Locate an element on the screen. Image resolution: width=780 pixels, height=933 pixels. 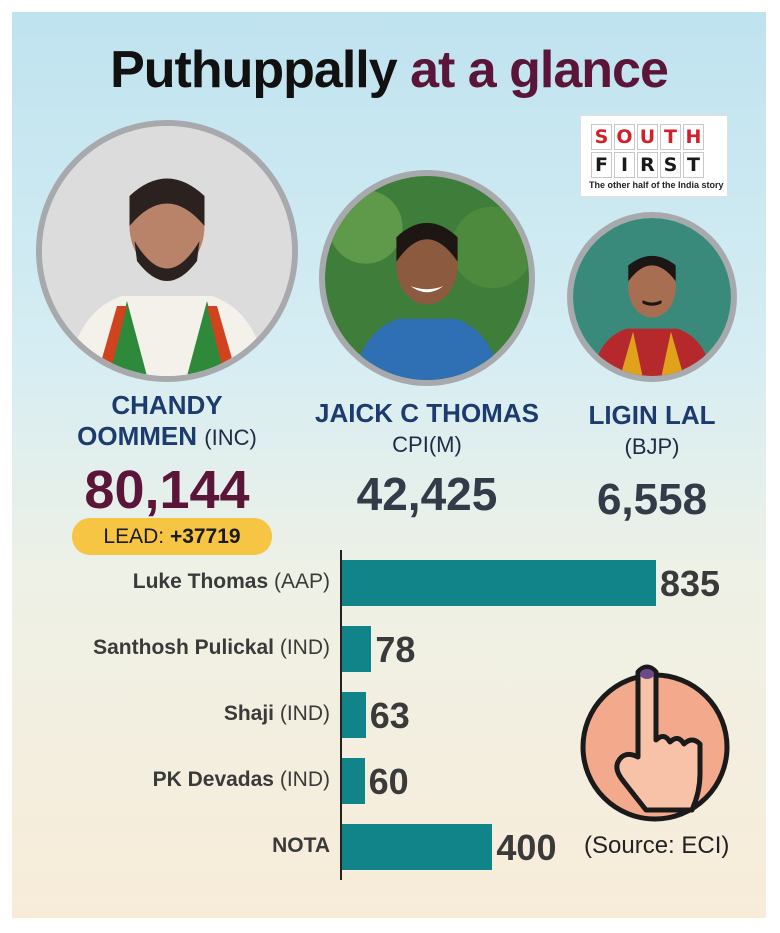
logo-letter: R is located at coordinates (647, 165).